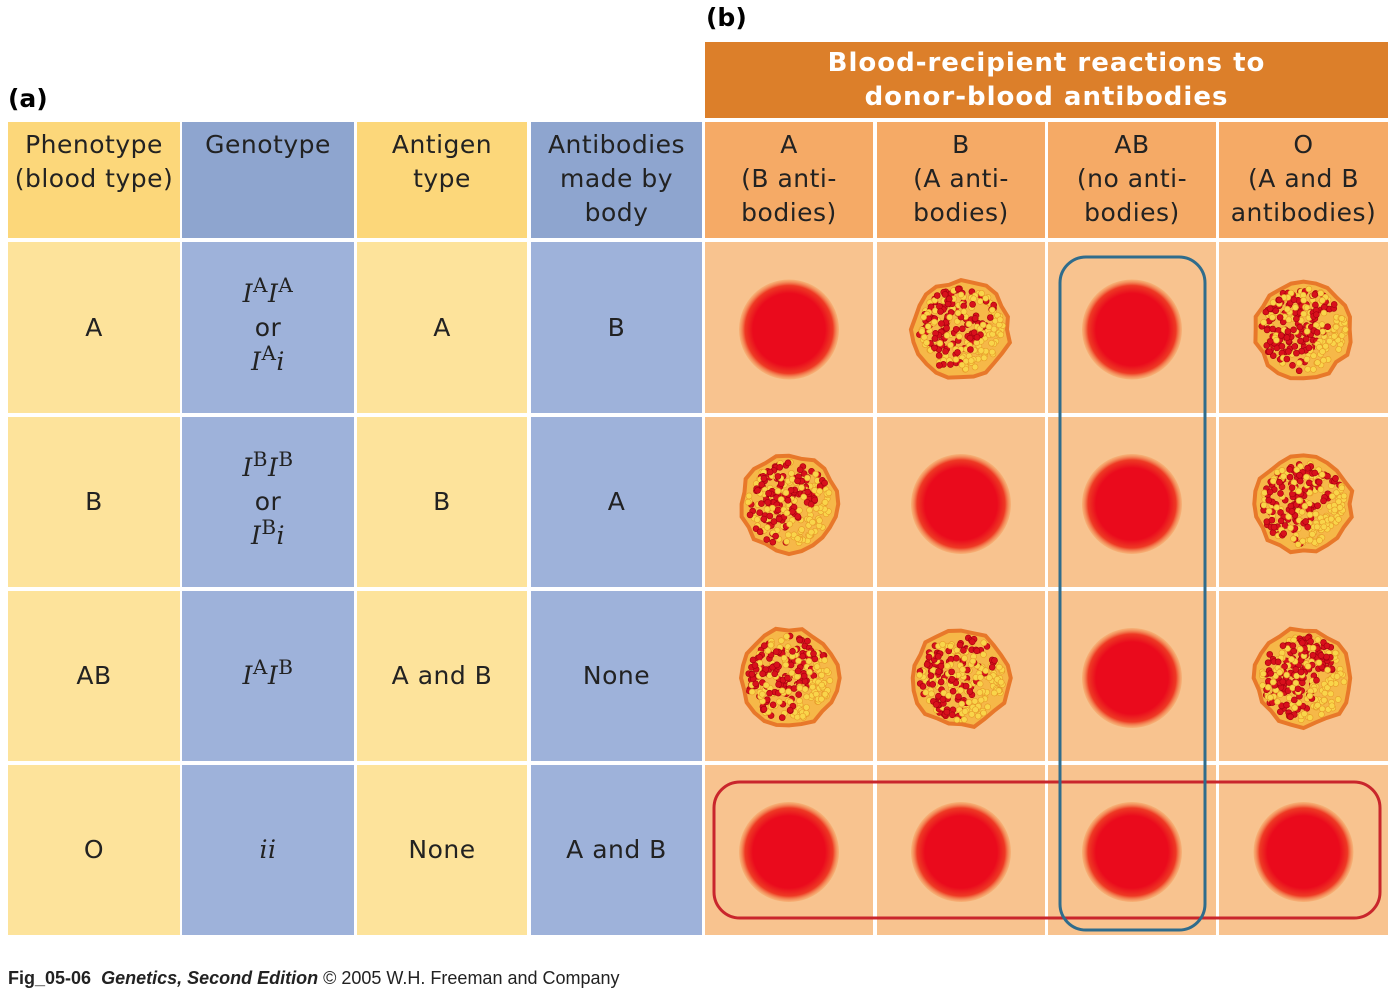  What do you see at coordinates (268, 361) in the screenshot?
I see `genotype-line: IAi` at bounding box center [268, 361].